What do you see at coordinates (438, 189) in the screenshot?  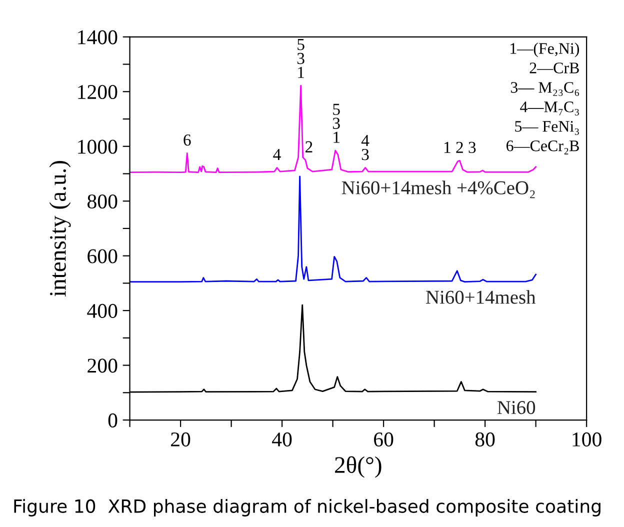 I see `series-label: Ni60+14mesh +4%CeO₂` at bounding box center [438, 189].